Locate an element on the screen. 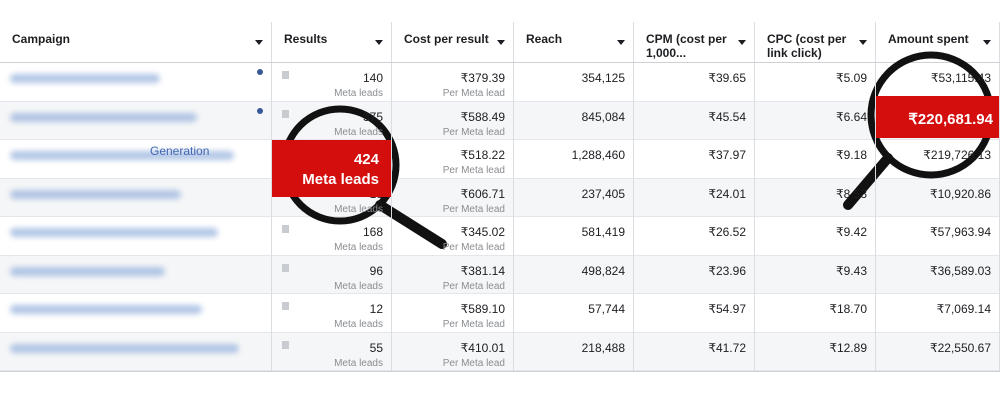 The height and width of the screenshot is (400, 1000). column-header: Results is located at coordinates (332, 42).